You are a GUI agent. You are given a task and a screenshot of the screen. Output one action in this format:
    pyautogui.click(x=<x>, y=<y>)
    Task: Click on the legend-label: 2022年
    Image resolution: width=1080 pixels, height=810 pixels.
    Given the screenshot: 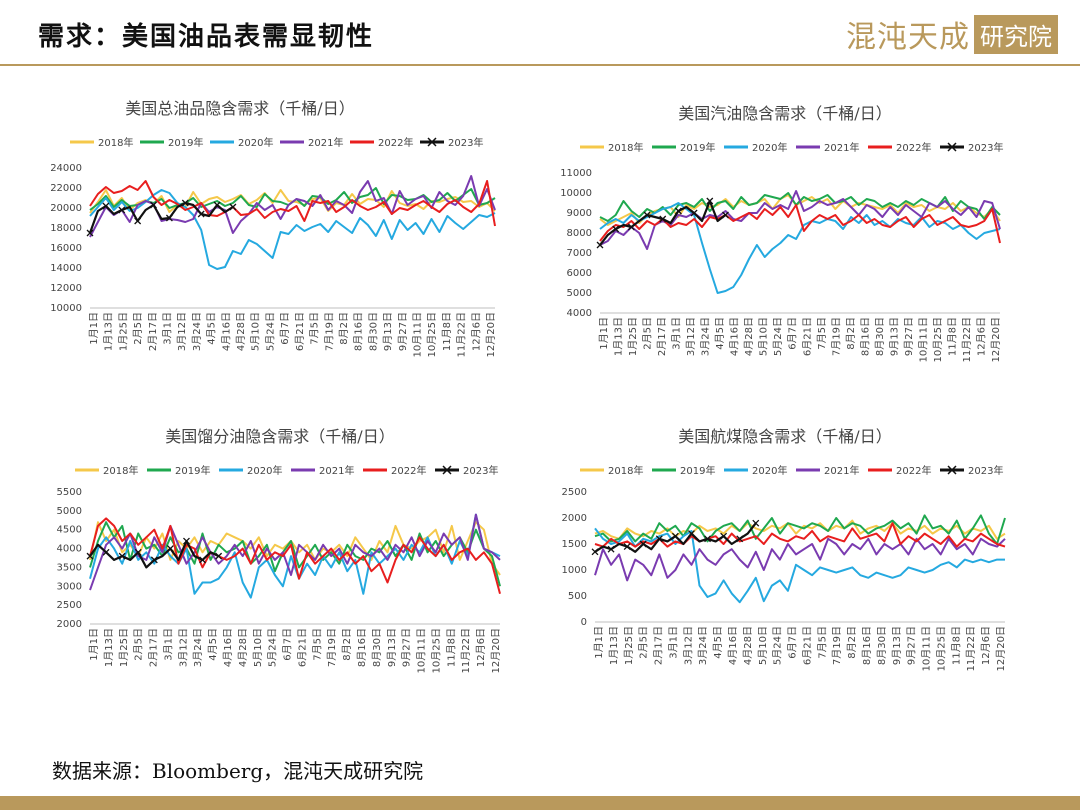 What is the action you would take?
    pyautogui.click(x=408, y=470)
    